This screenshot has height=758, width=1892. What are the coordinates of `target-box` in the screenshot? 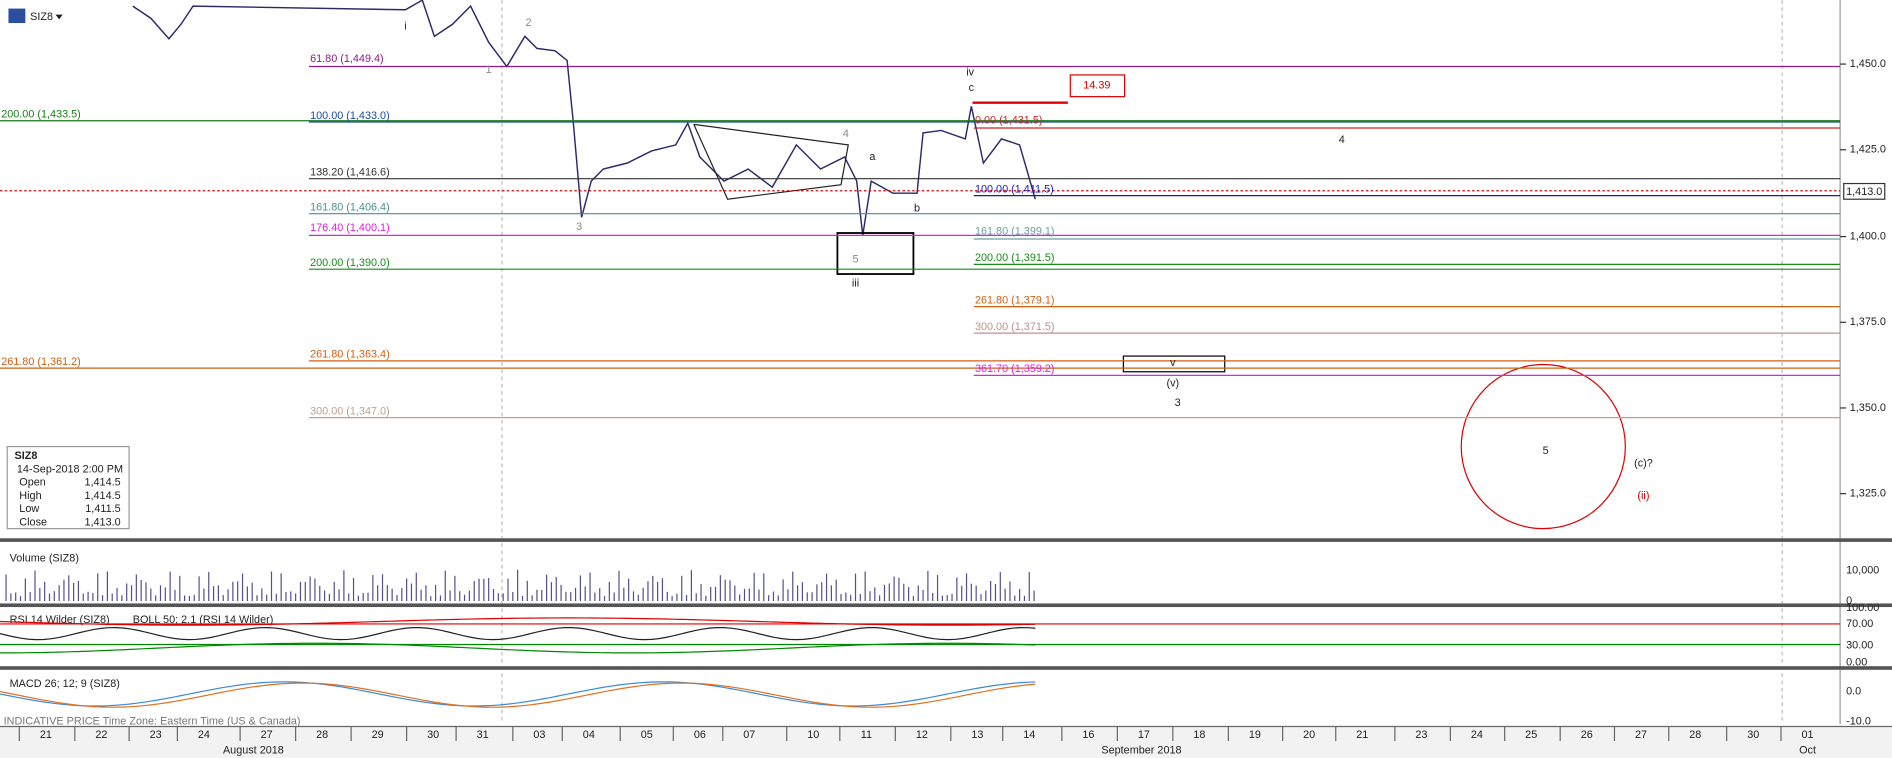 It's located at (1097, 86).